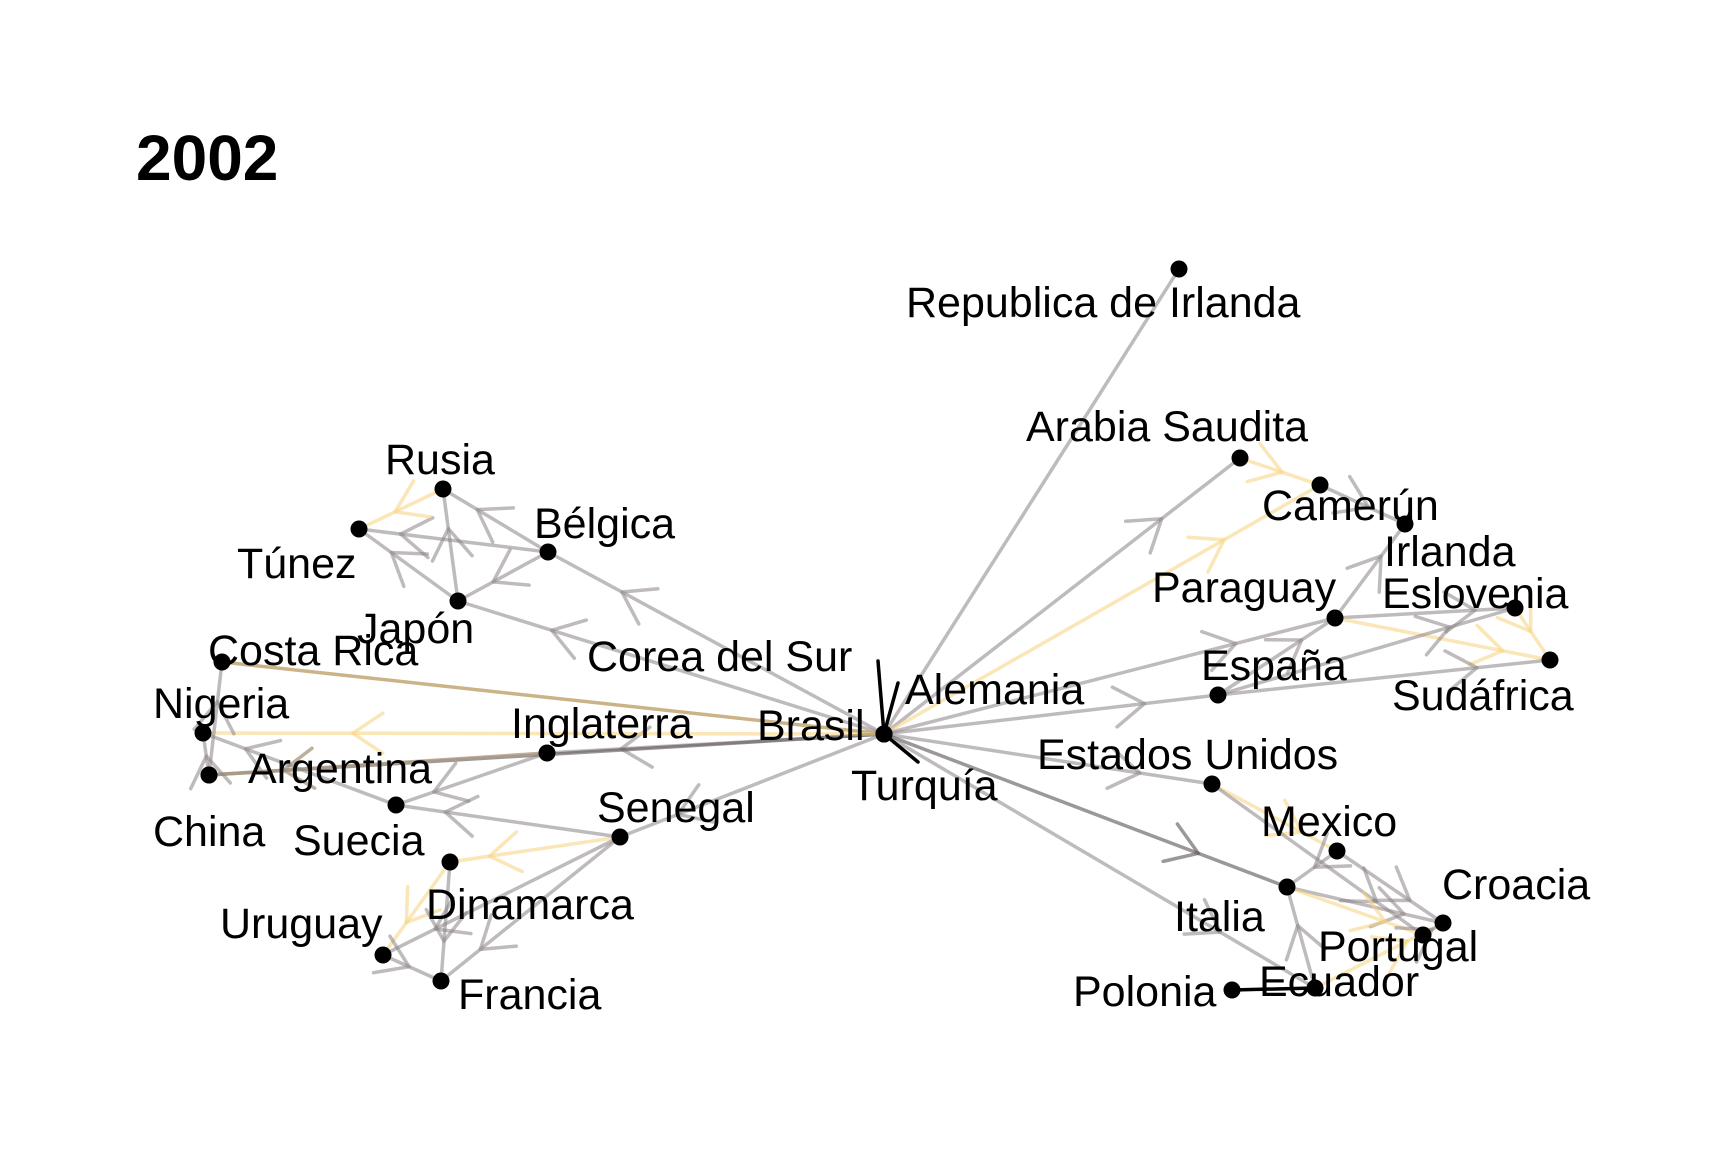  Describe the element at coordinates (1202, 916) in the screenshot. I see `arrowhead-brasil-ecuador` at that location.